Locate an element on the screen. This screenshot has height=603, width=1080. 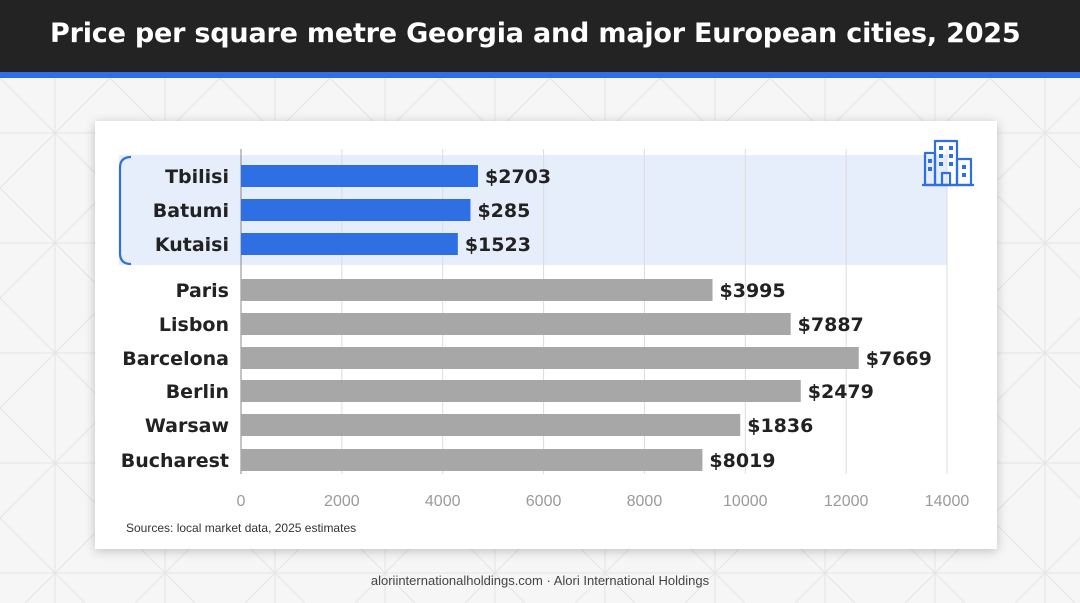
header-accent-stripe is located at coordinates (540, 75).